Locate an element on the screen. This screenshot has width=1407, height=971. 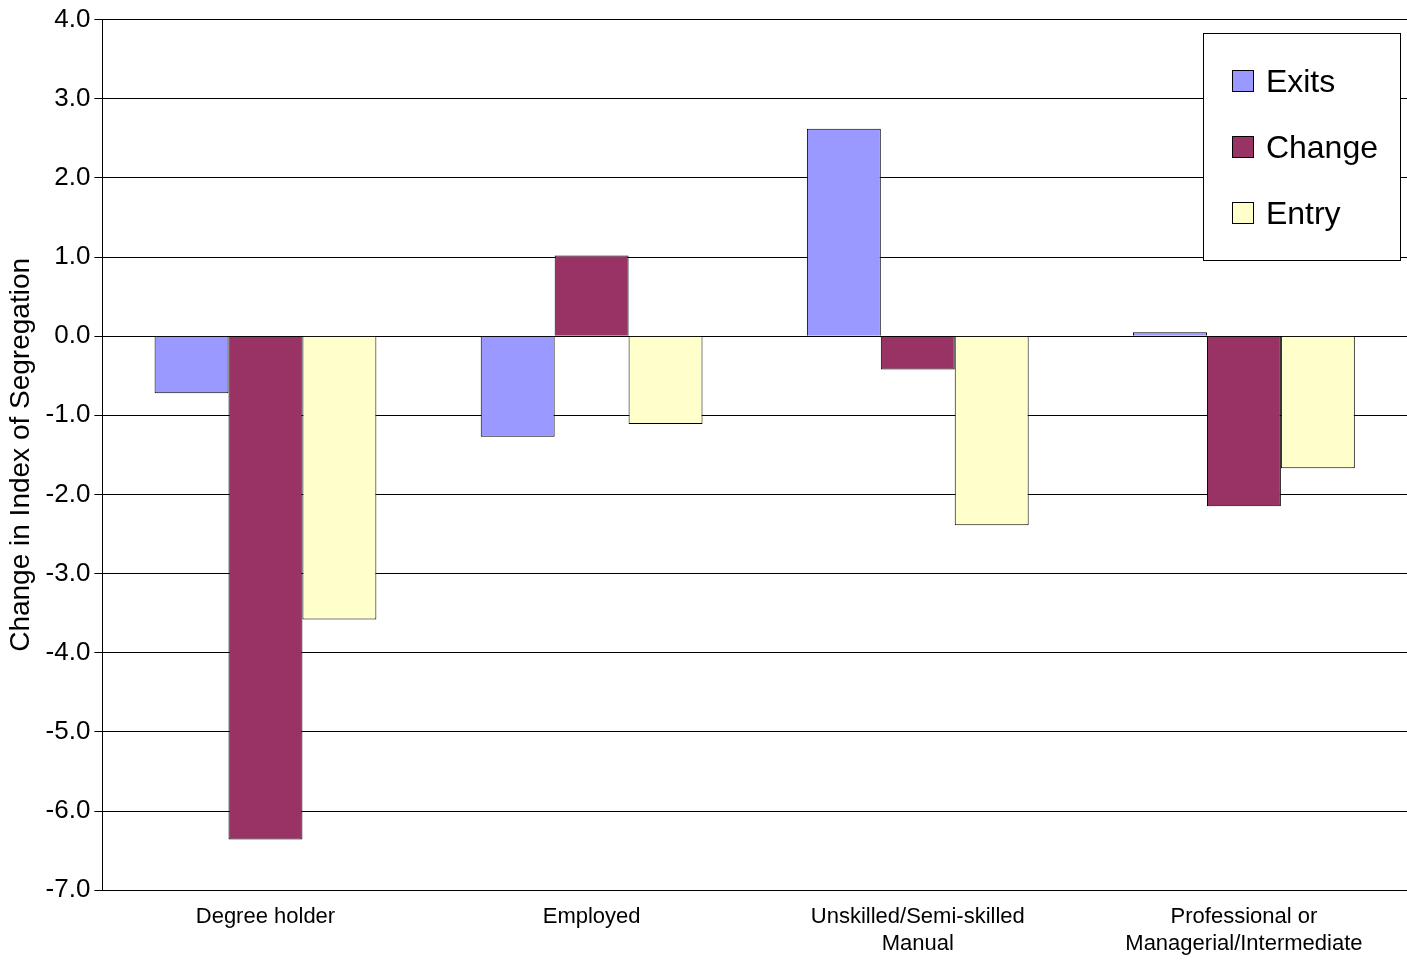
x-tick-label: Employed is located at coordinates (591, 916).